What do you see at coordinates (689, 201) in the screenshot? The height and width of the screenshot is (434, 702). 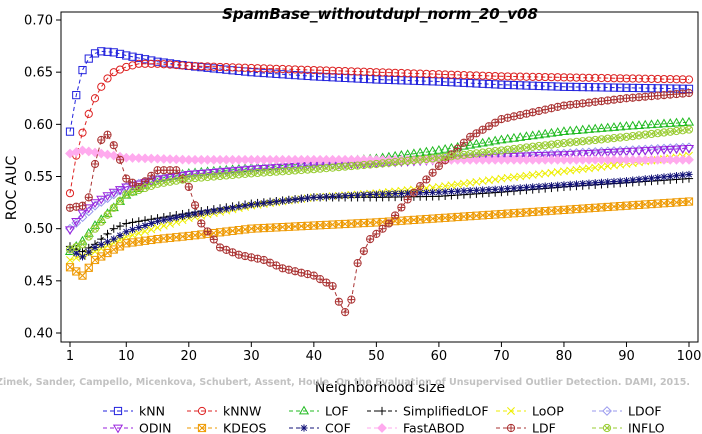 I see `series-kdeos-point` at bounding box center [689, 201].